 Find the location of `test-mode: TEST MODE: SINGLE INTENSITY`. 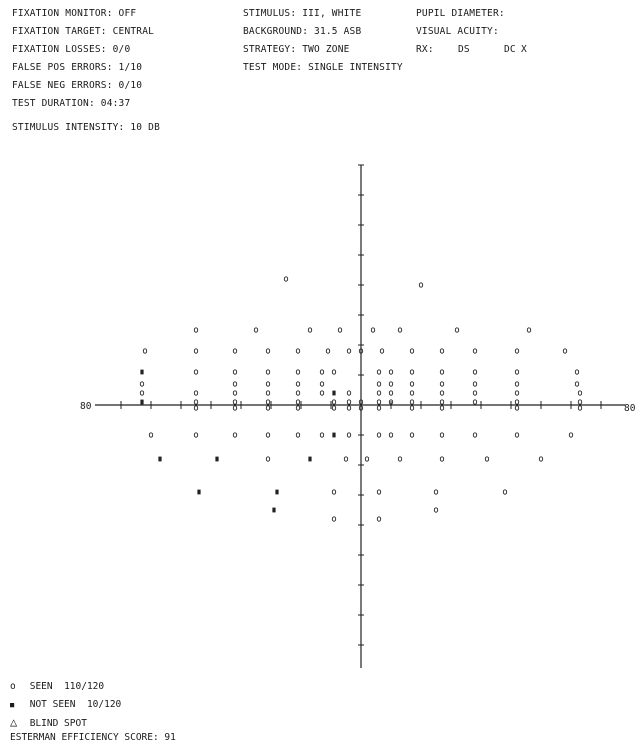

test-mode: TEST MODE: SINGLE INTENSITY is located at coordinates (323, 67).